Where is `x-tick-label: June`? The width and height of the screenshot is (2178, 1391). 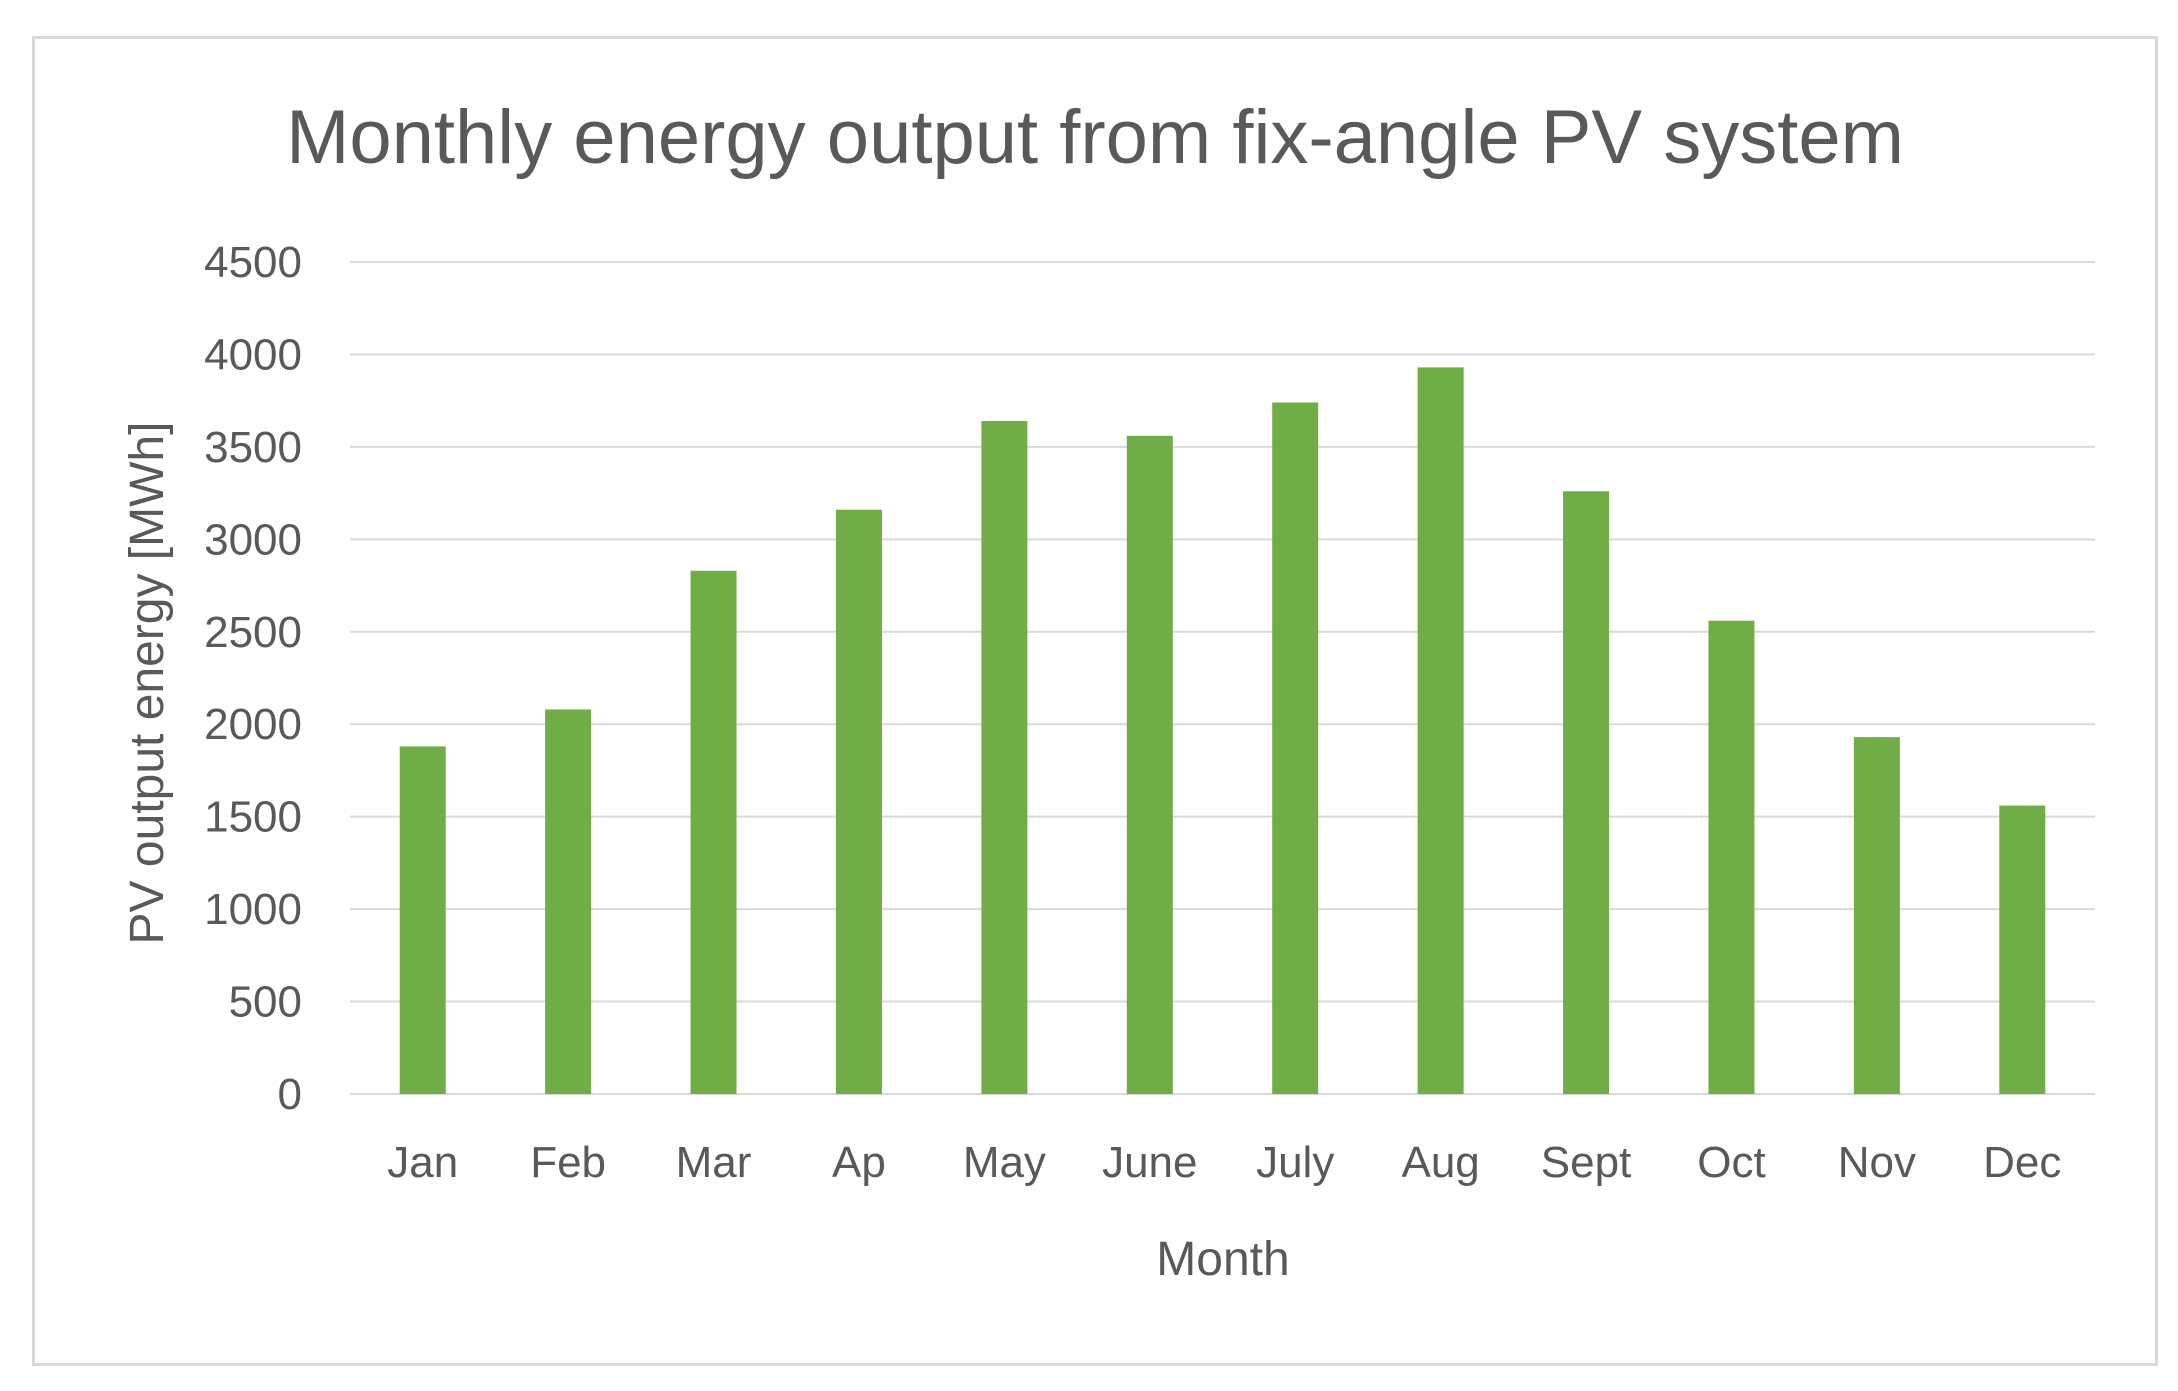 x-tick-label: June is located at coordinates (1149, 1162).